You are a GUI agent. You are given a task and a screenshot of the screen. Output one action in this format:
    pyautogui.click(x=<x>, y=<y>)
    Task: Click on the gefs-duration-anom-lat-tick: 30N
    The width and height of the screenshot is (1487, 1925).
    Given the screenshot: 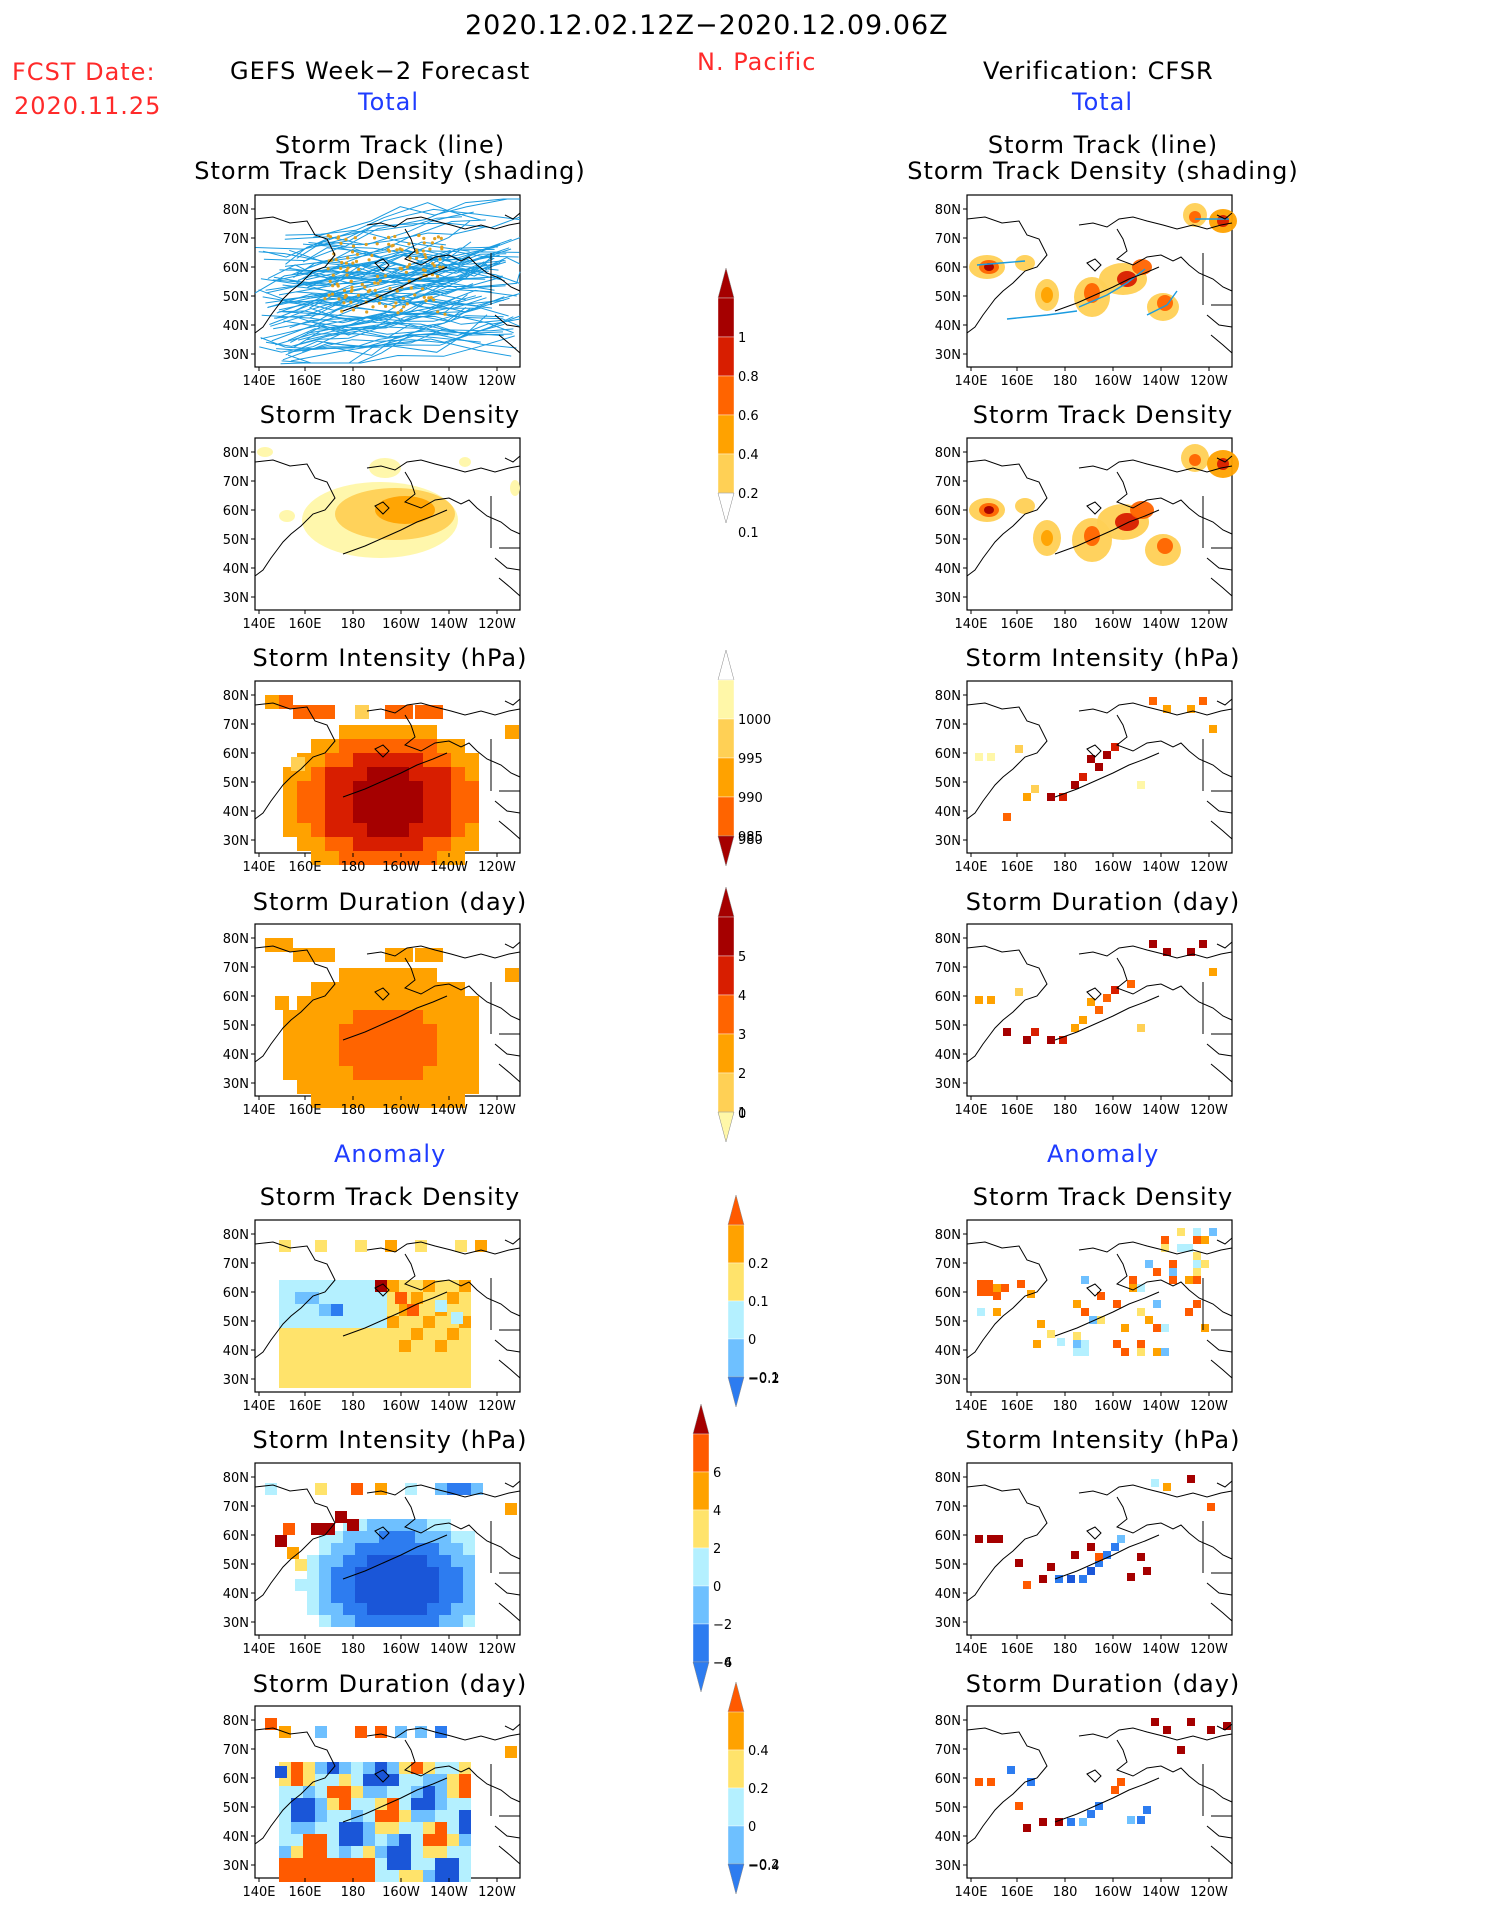 What is the action you would take?
    pyautogui.click(x=236, y=1866)
    